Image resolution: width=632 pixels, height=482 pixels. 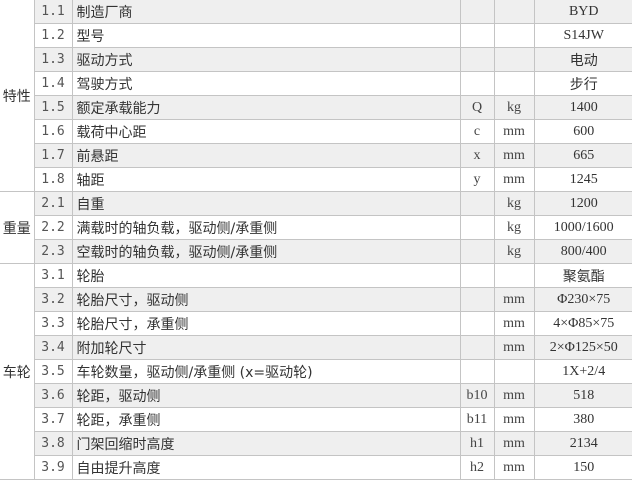 What do you see at coordinates (582, 299) in the screenshot?
I see `item-value: Φ230×75` at bounding box center [582, 299].